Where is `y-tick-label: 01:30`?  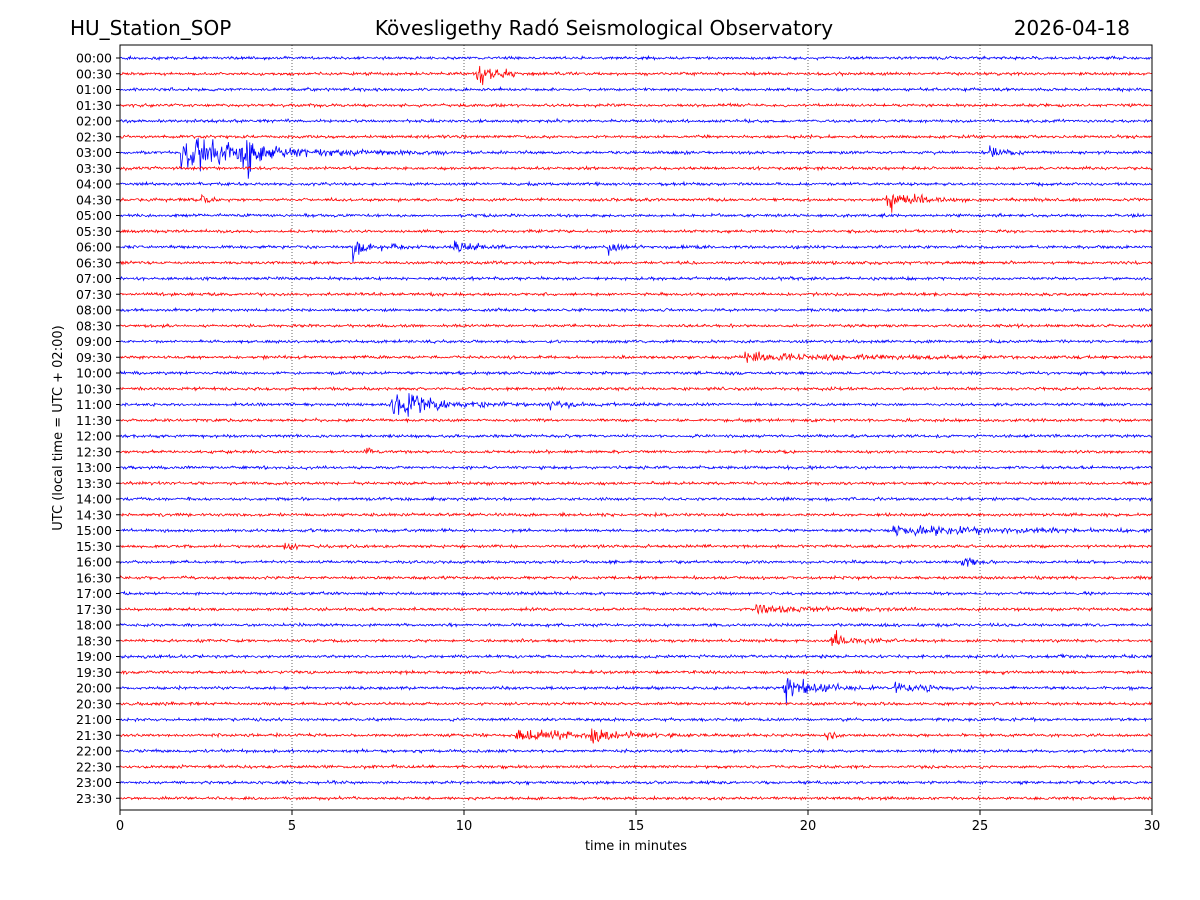
y-tick-label: 01:30 is located at coordinates (94, 105).